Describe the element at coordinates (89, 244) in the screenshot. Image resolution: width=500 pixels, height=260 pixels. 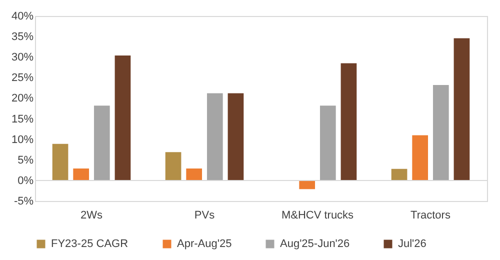
I see `legend-label: FY23-25 CAGR` at that location.